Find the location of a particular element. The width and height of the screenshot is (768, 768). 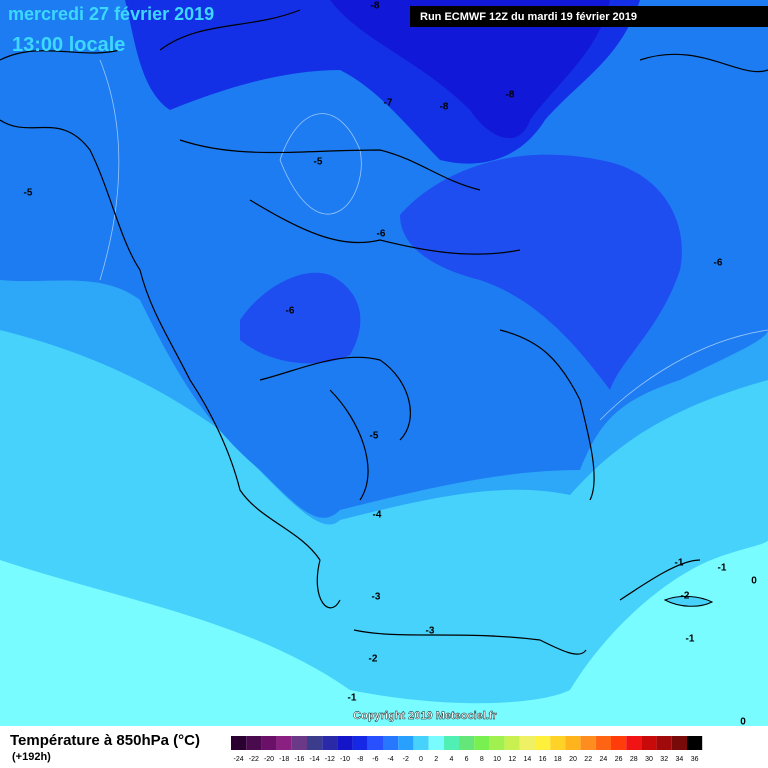

legend-tick: -14 is located at coordinates (315, 759).